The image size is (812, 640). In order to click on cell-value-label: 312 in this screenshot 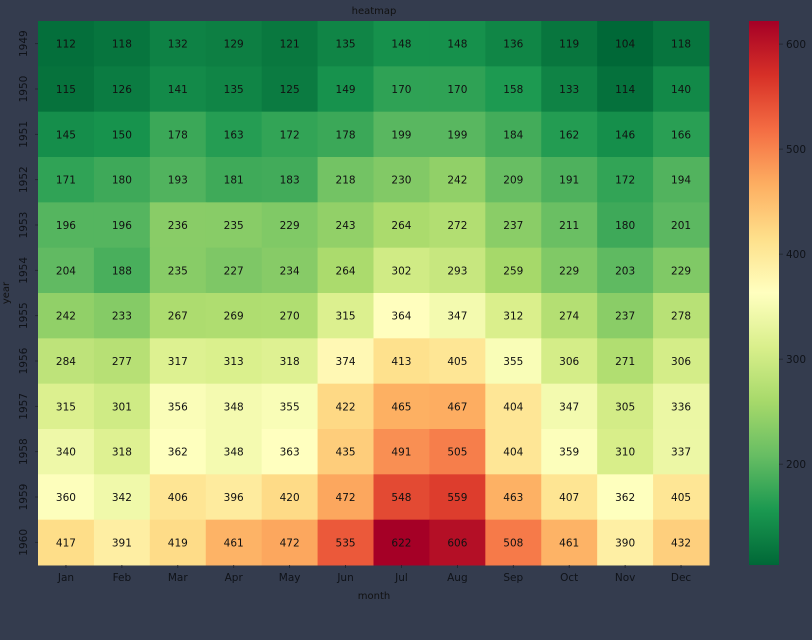, I will do `click(513, 317)`.